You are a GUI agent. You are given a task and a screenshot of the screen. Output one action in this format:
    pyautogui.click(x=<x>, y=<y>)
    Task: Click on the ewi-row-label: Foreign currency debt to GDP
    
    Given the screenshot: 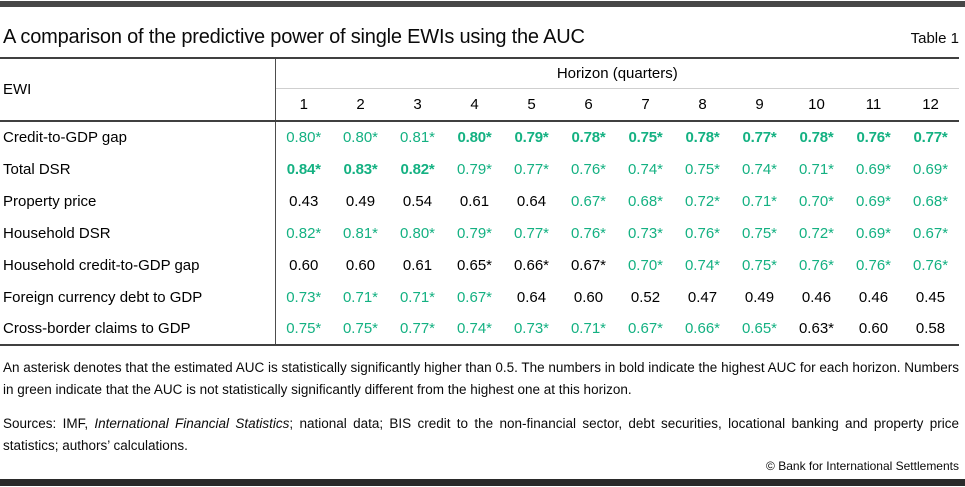 What is the action you would take?
    pyautogui.click(x=138, y=297)
    